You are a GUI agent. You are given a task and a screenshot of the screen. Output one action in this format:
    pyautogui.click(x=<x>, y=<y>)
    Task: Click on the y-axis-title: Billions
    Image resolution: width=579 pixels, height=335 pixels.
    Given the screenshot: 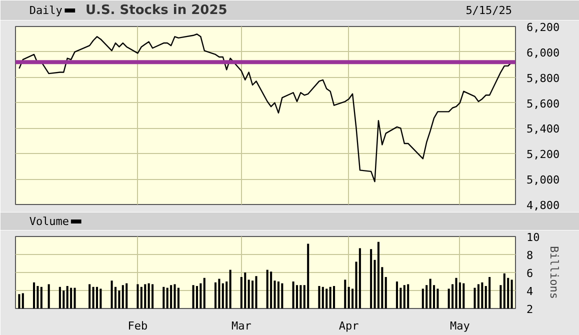 What is the action you would take?
    pyautogui.click(x=554, y=272)
    